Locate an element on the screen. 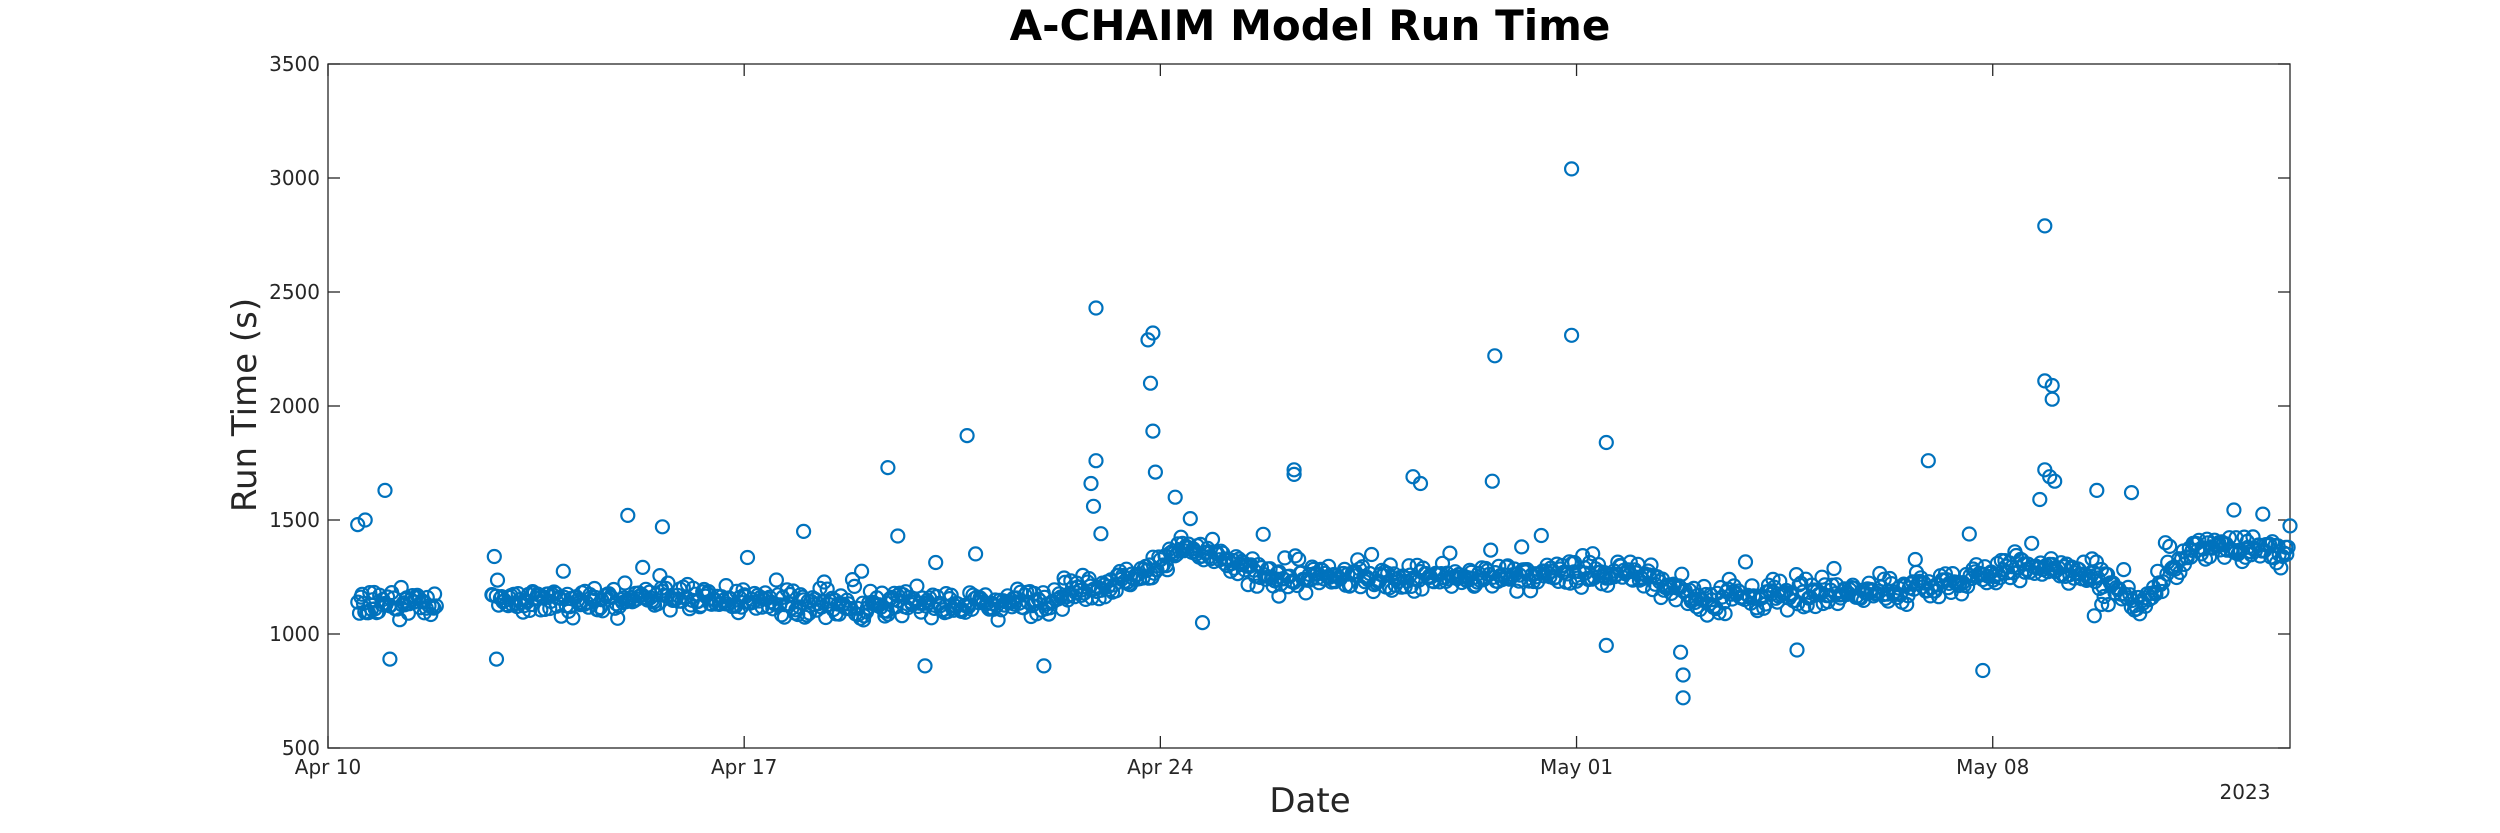 This screenshot has width=2500, height=833. x-axis-label: Date is located at coordinates (1309, 801).